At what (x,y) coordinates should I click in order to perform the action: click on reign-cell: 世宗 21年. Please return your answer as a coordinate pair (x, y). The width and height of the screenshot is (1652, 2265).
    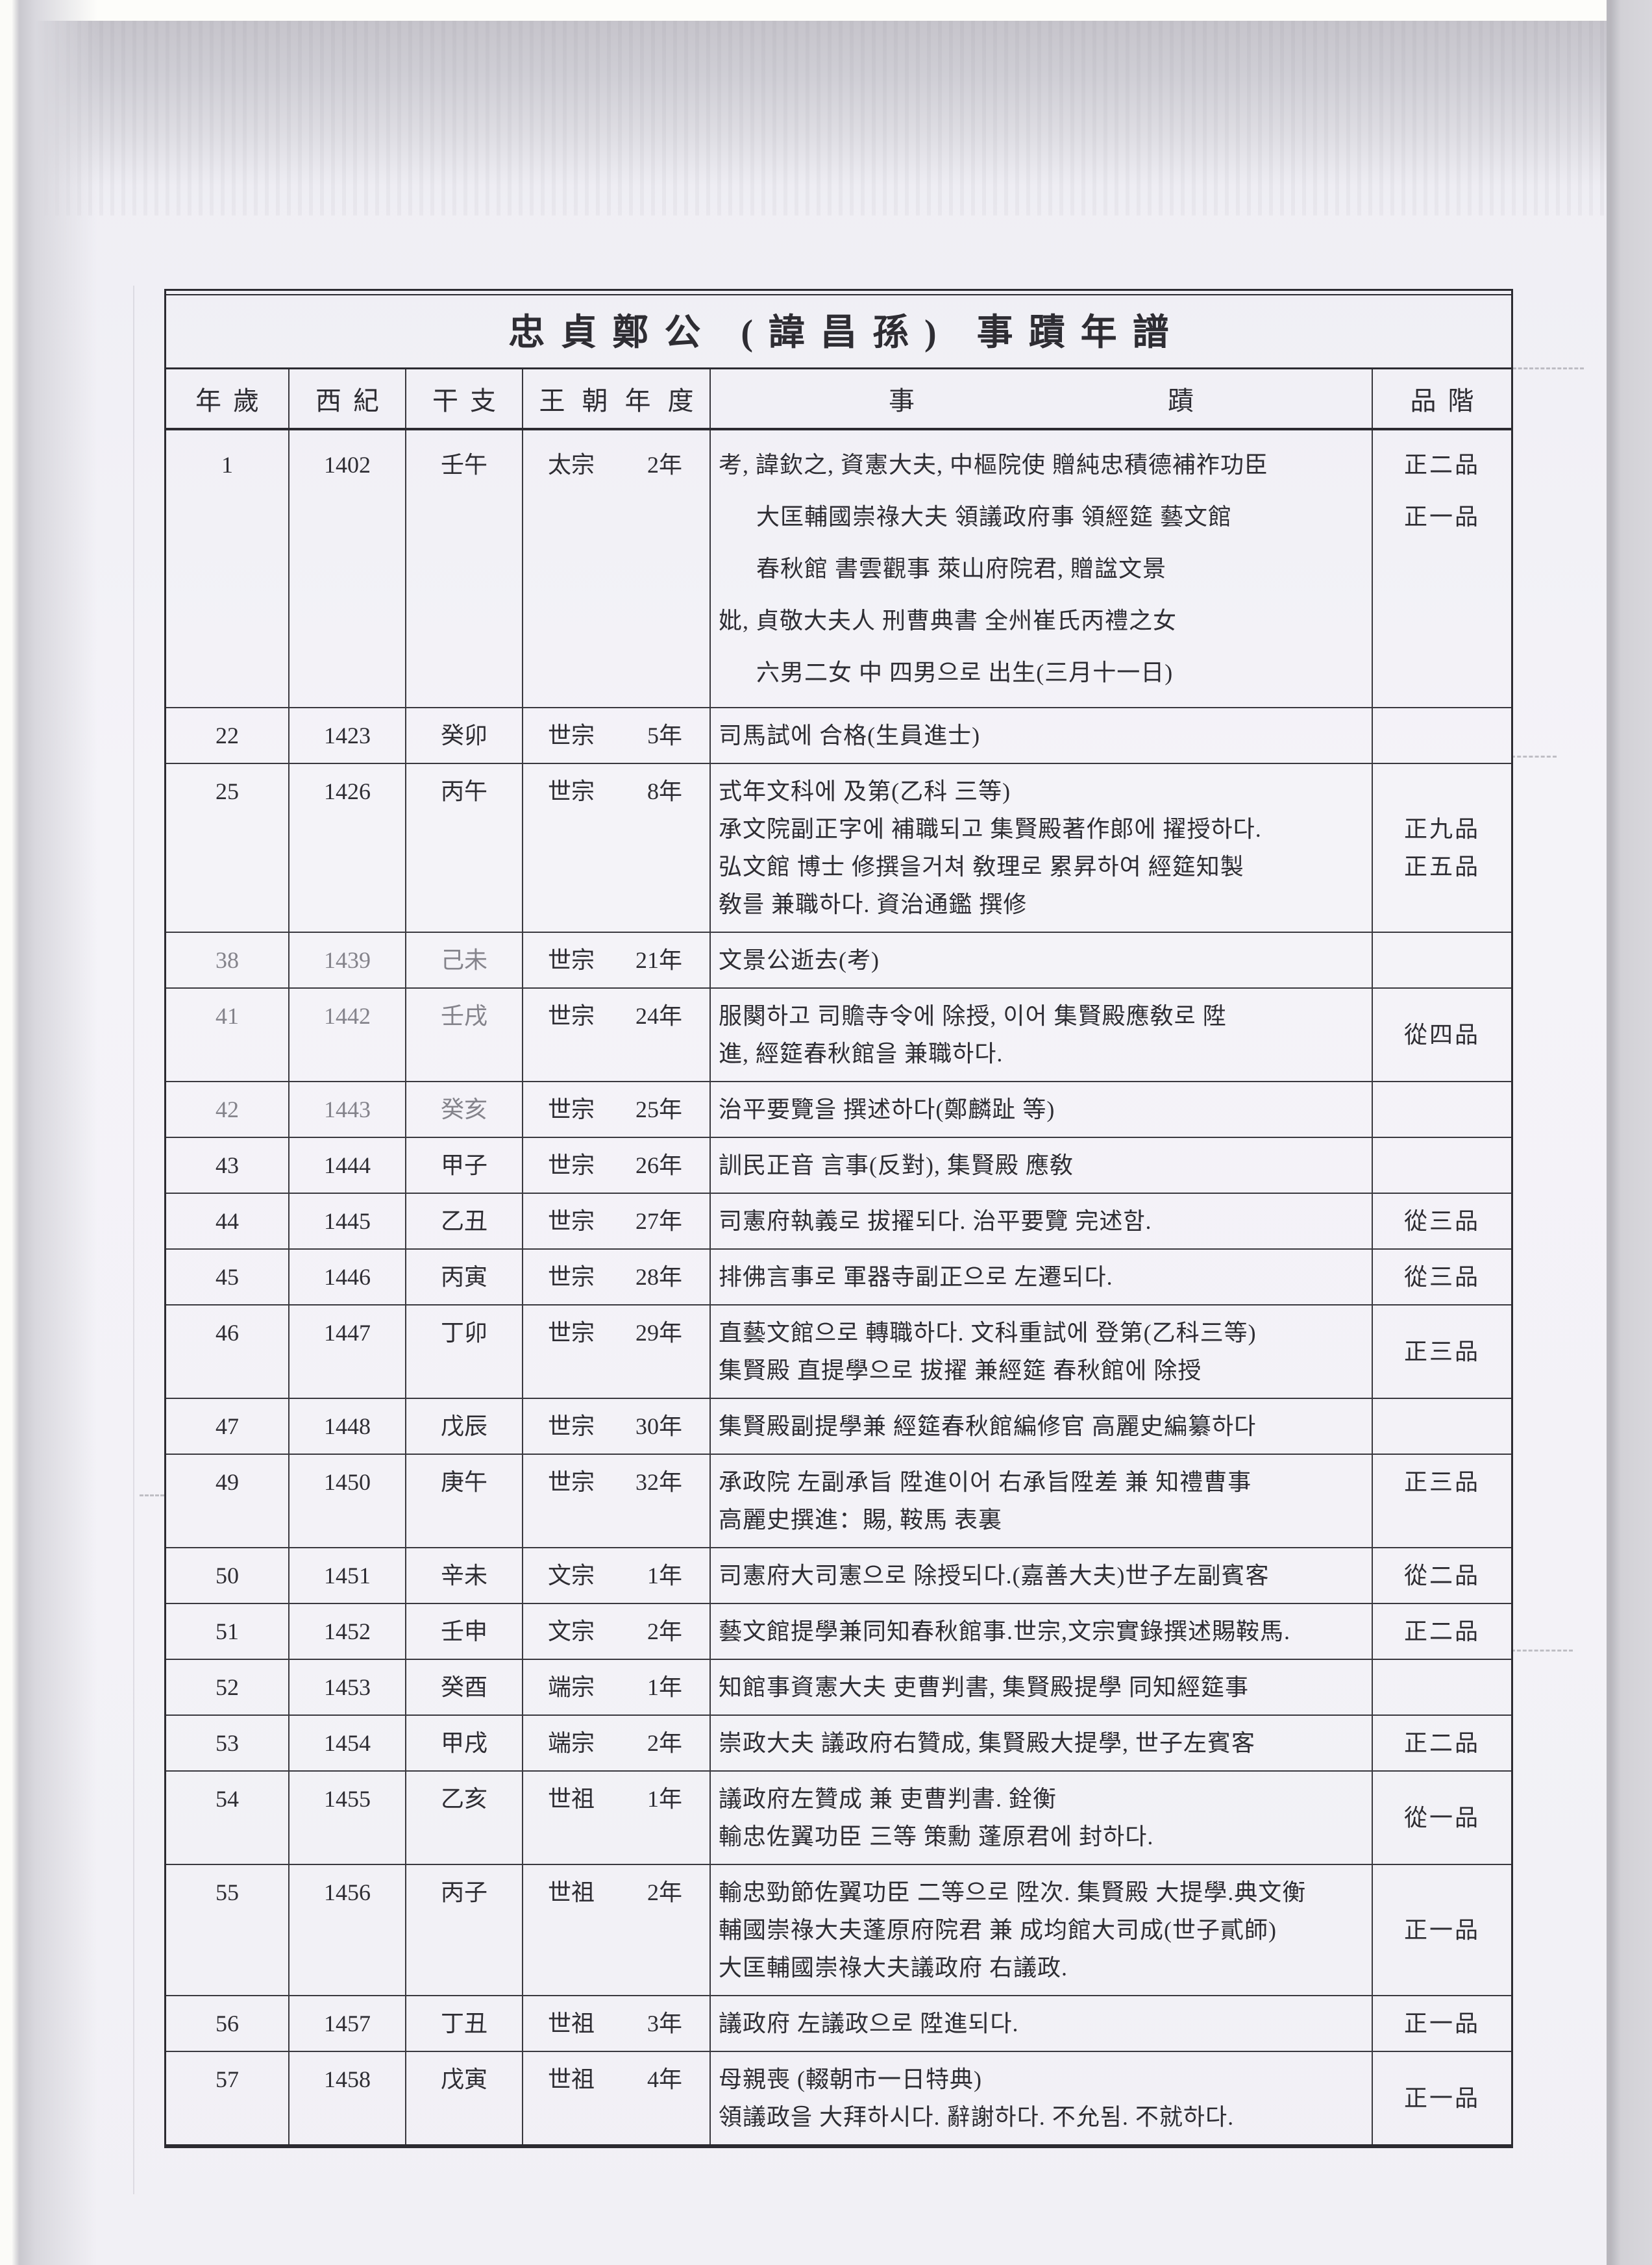
    Looking at the image, I should click on (617, 960).